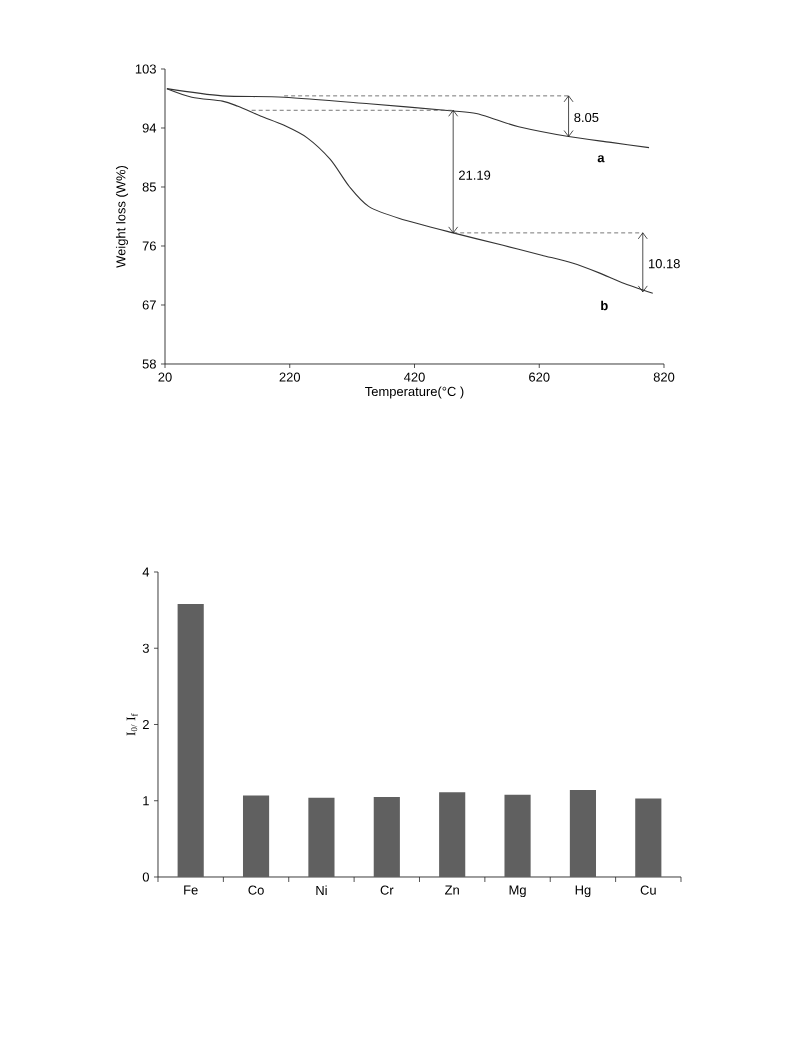 This screenshot has height=1053, width=793. I want to click on y-tick-label: 2, so click(145, 724).